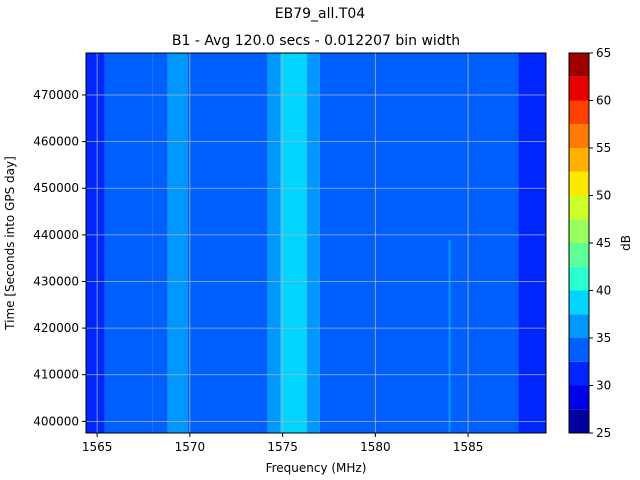 Image resolution: width=640 pixels, height=480 pixels. I want to click on colorbar: 25 30 35 40 45 50 55 60 65, so click(589, 243).